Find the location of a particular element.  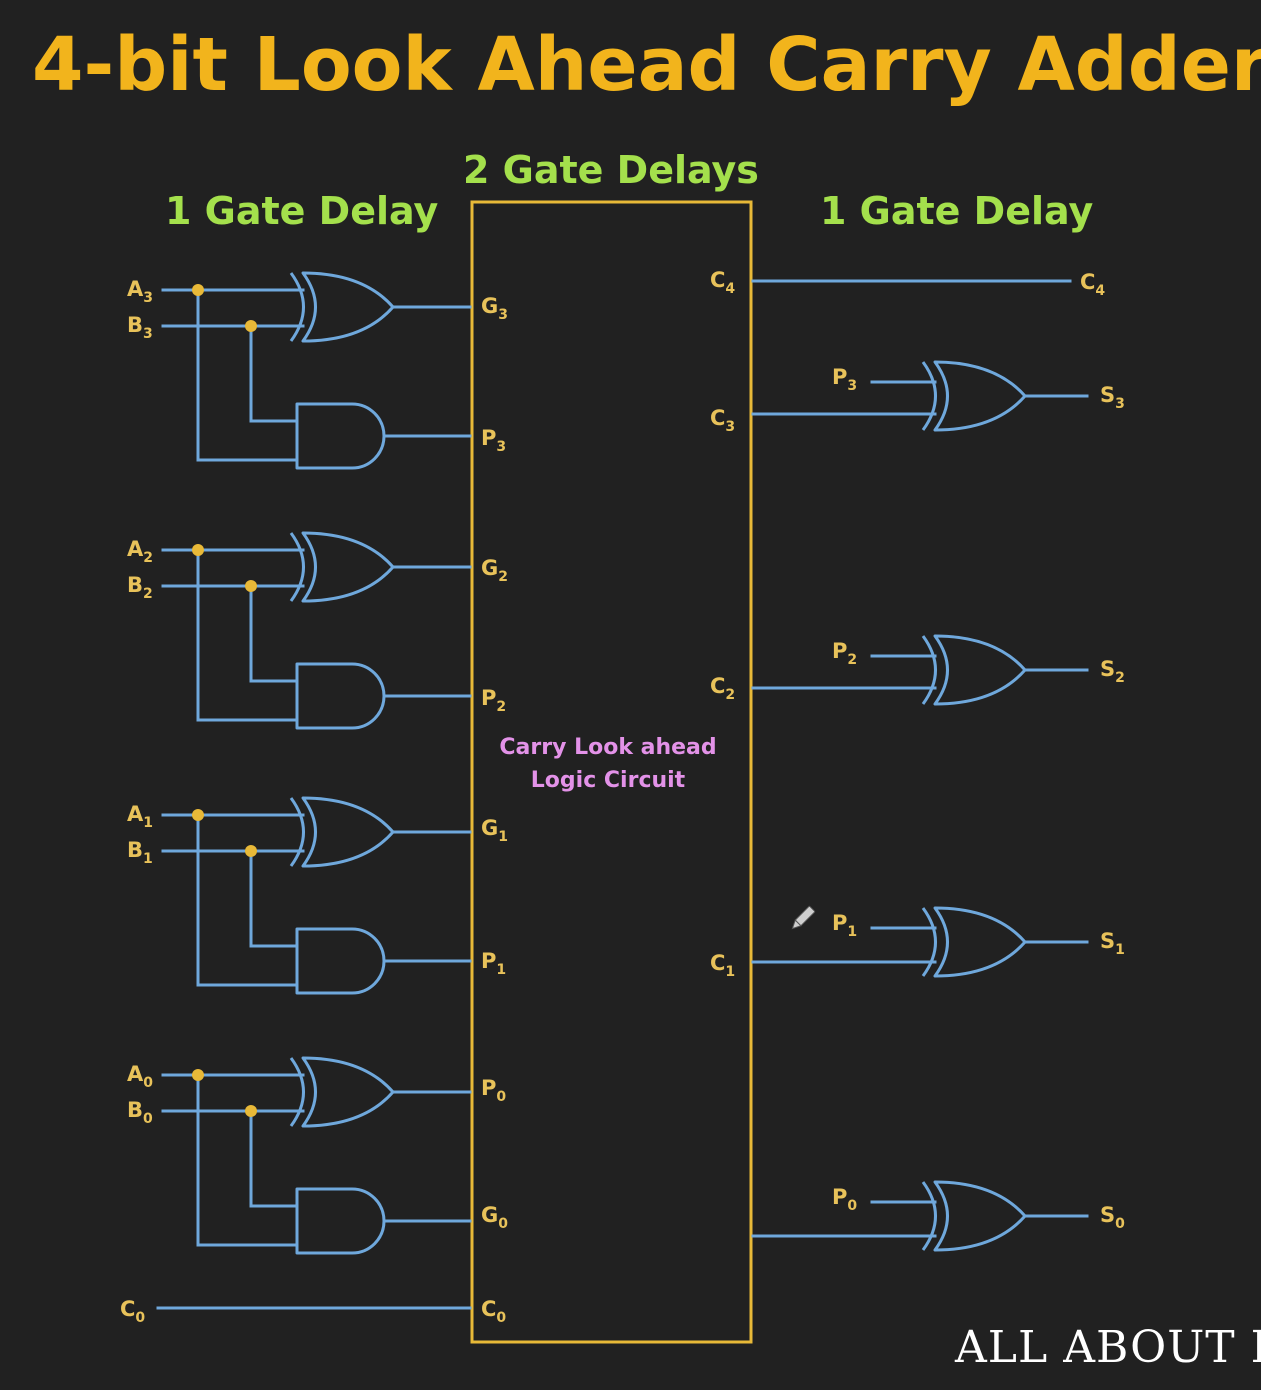

box-left-pin-label: G0 is located at coordinates (494, 1217).